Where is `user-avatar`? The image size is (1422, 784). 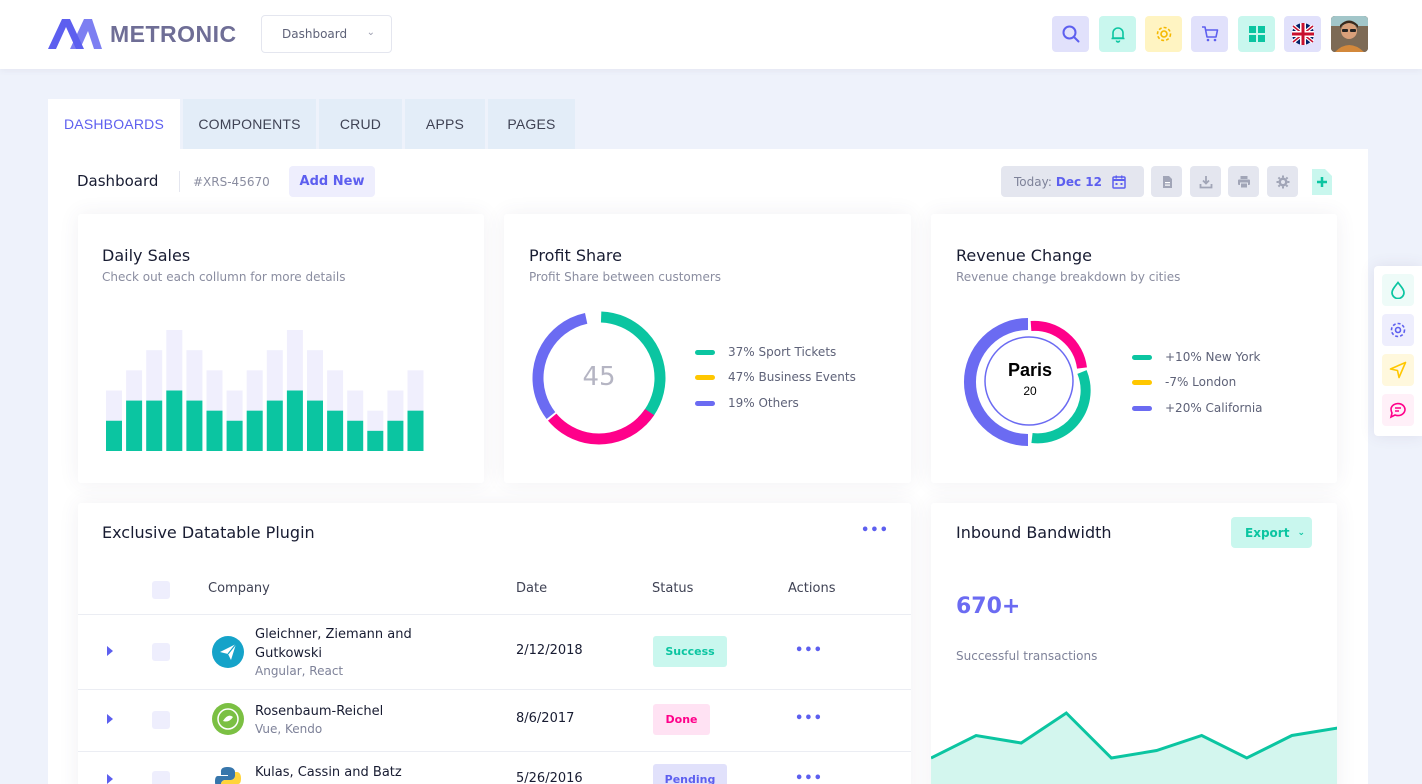
user-avatar is located at coordinates (1349, 34).